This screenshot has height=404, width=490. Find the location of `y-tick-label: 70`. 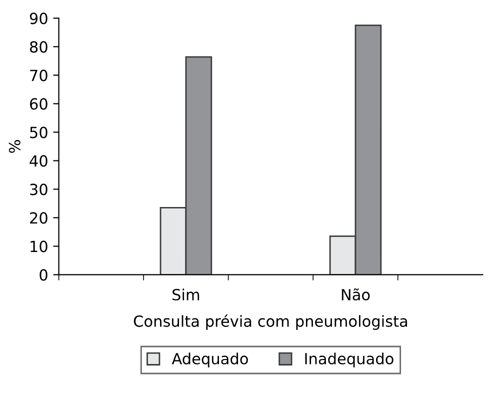

y-tick-label: 70 is located at coordinates (39, 76).